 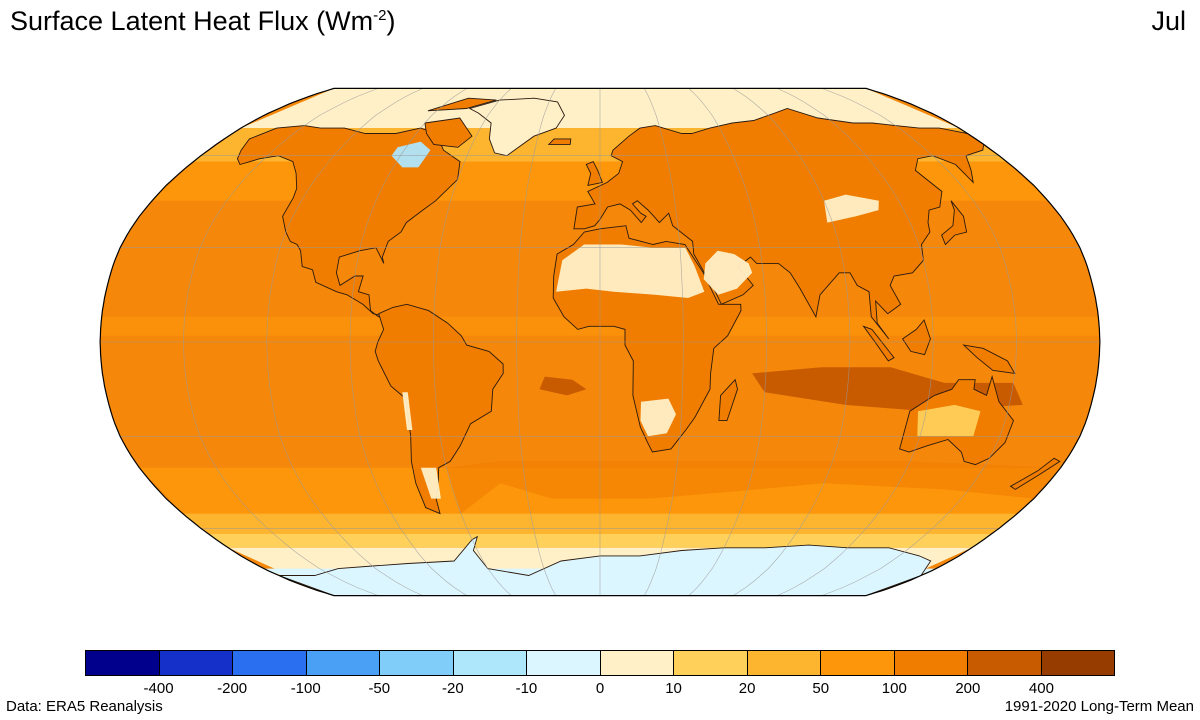 I want to click on legend-tick: 400, so click(x=1041, y=688).